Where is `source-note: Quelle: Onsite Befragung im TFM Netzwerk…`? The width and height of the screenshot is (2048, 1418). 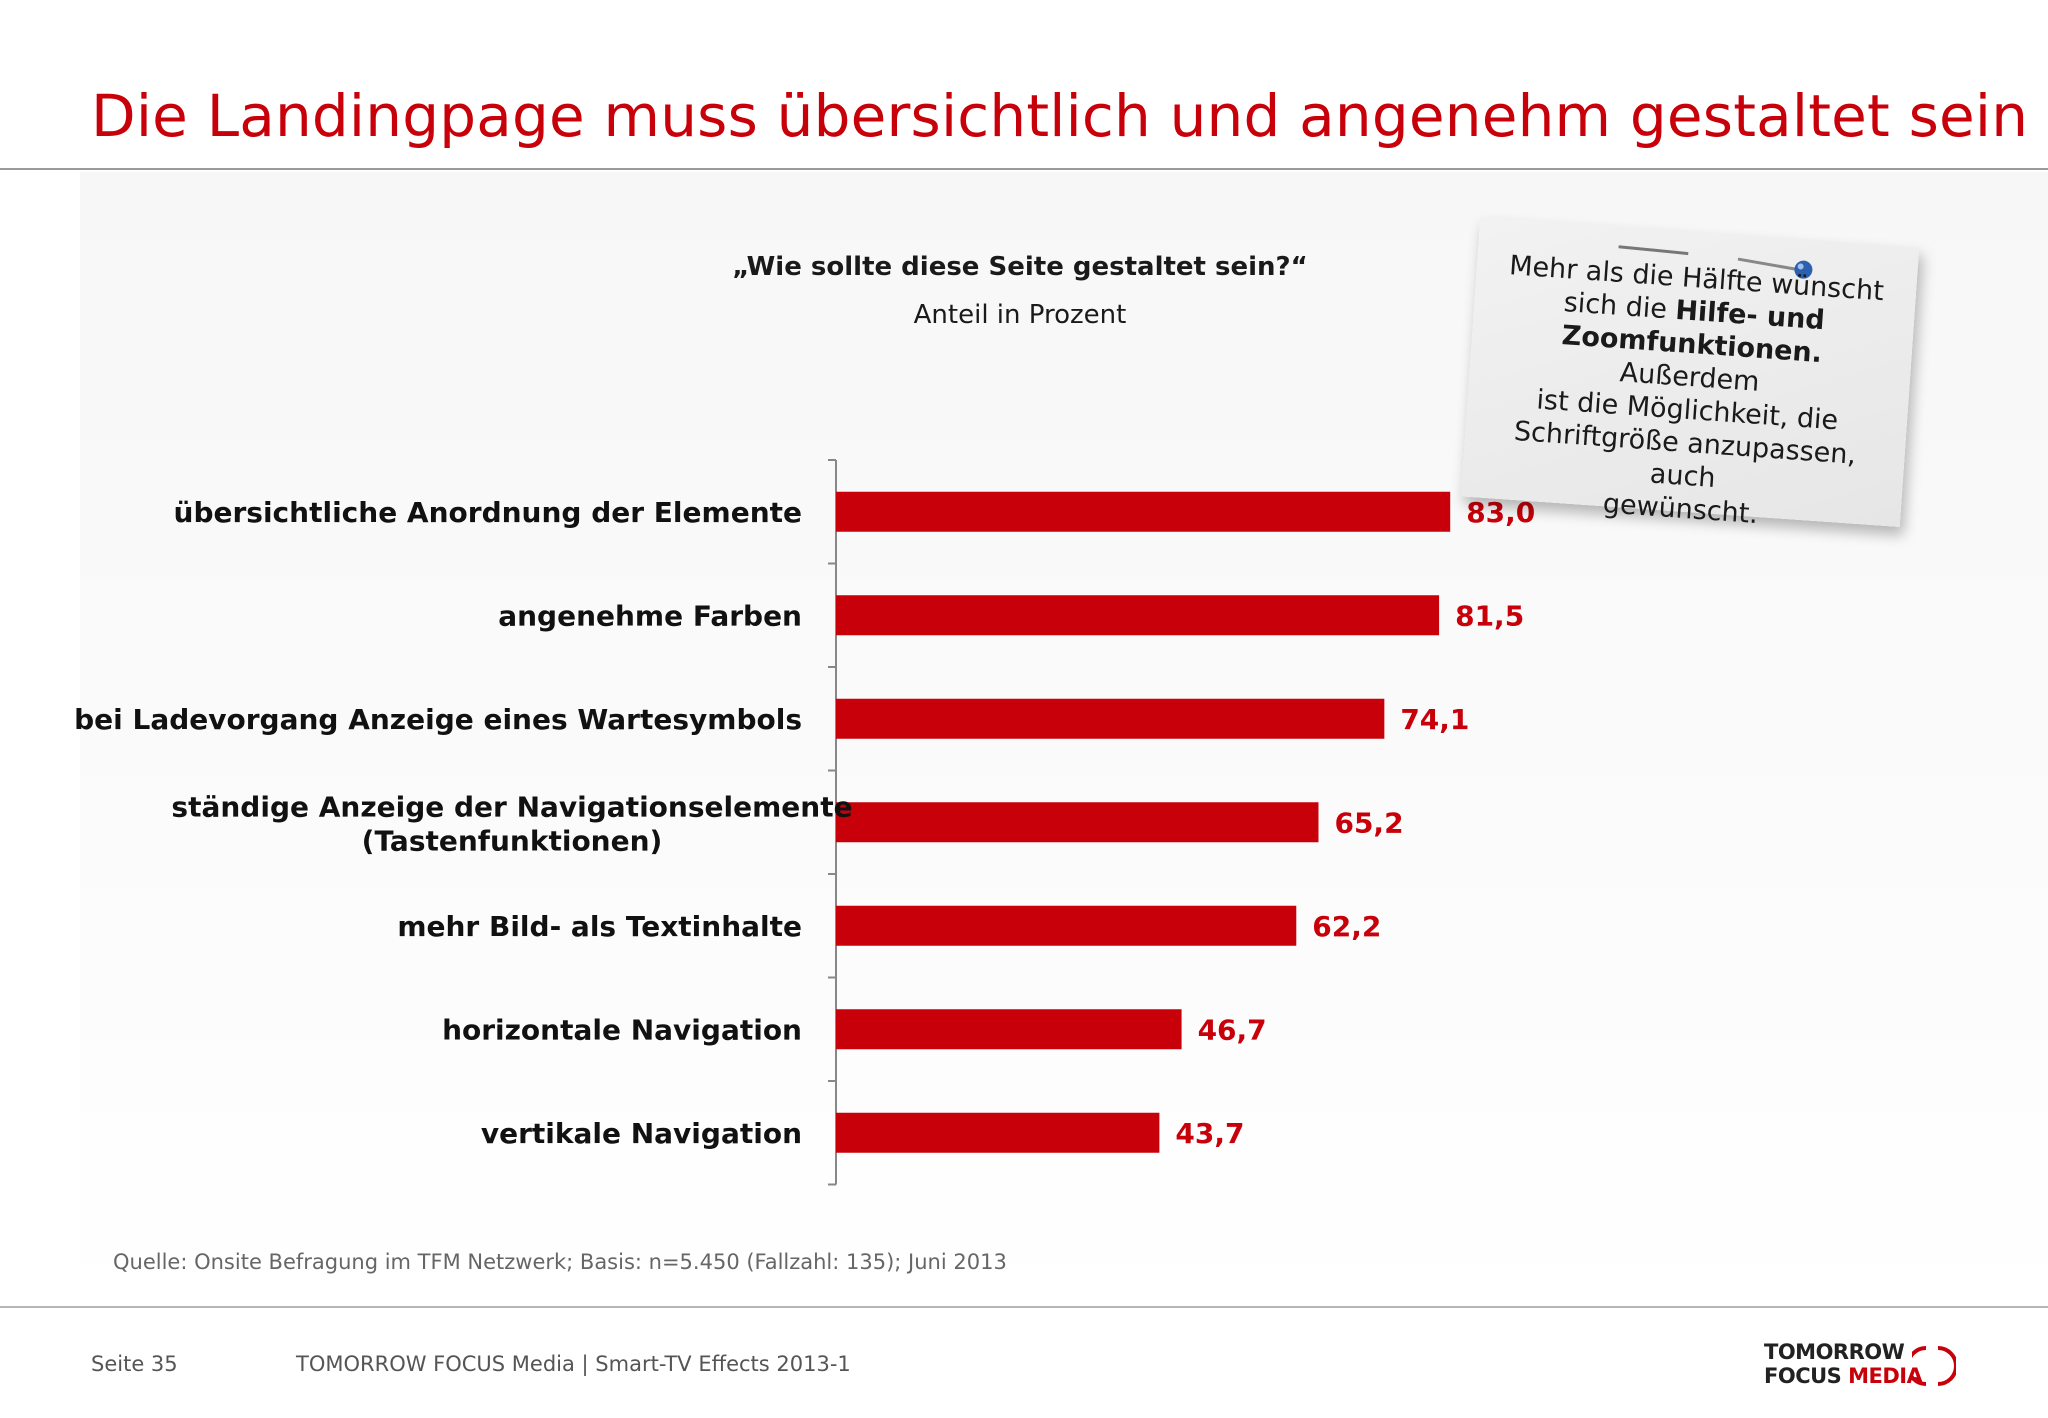
source-note: Quelle: Onsite Befragung im TFM Netzwerk… is located at coordinates (560, 1262).